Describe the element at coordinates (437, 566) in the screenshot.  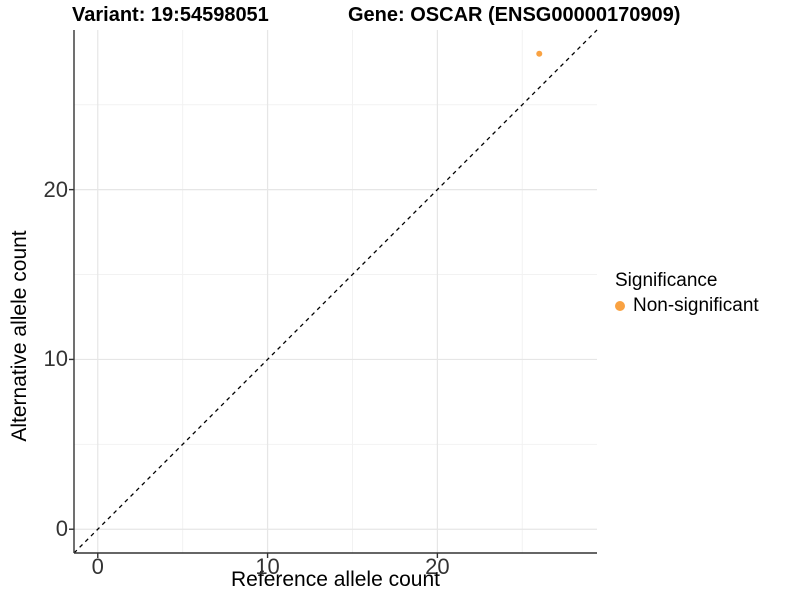
I see `x-tick-label: 20` at that location.